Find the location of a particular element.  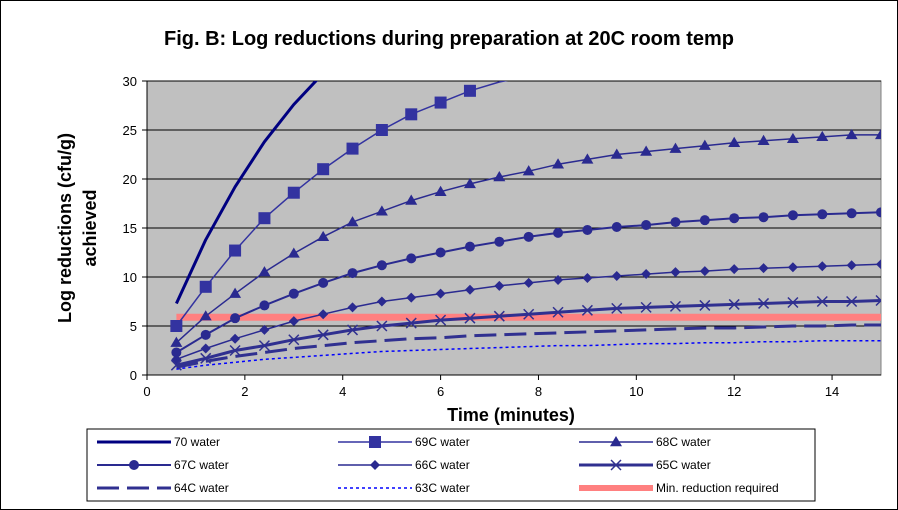

legend-item: 69C water is located at coordinates (404, 442).